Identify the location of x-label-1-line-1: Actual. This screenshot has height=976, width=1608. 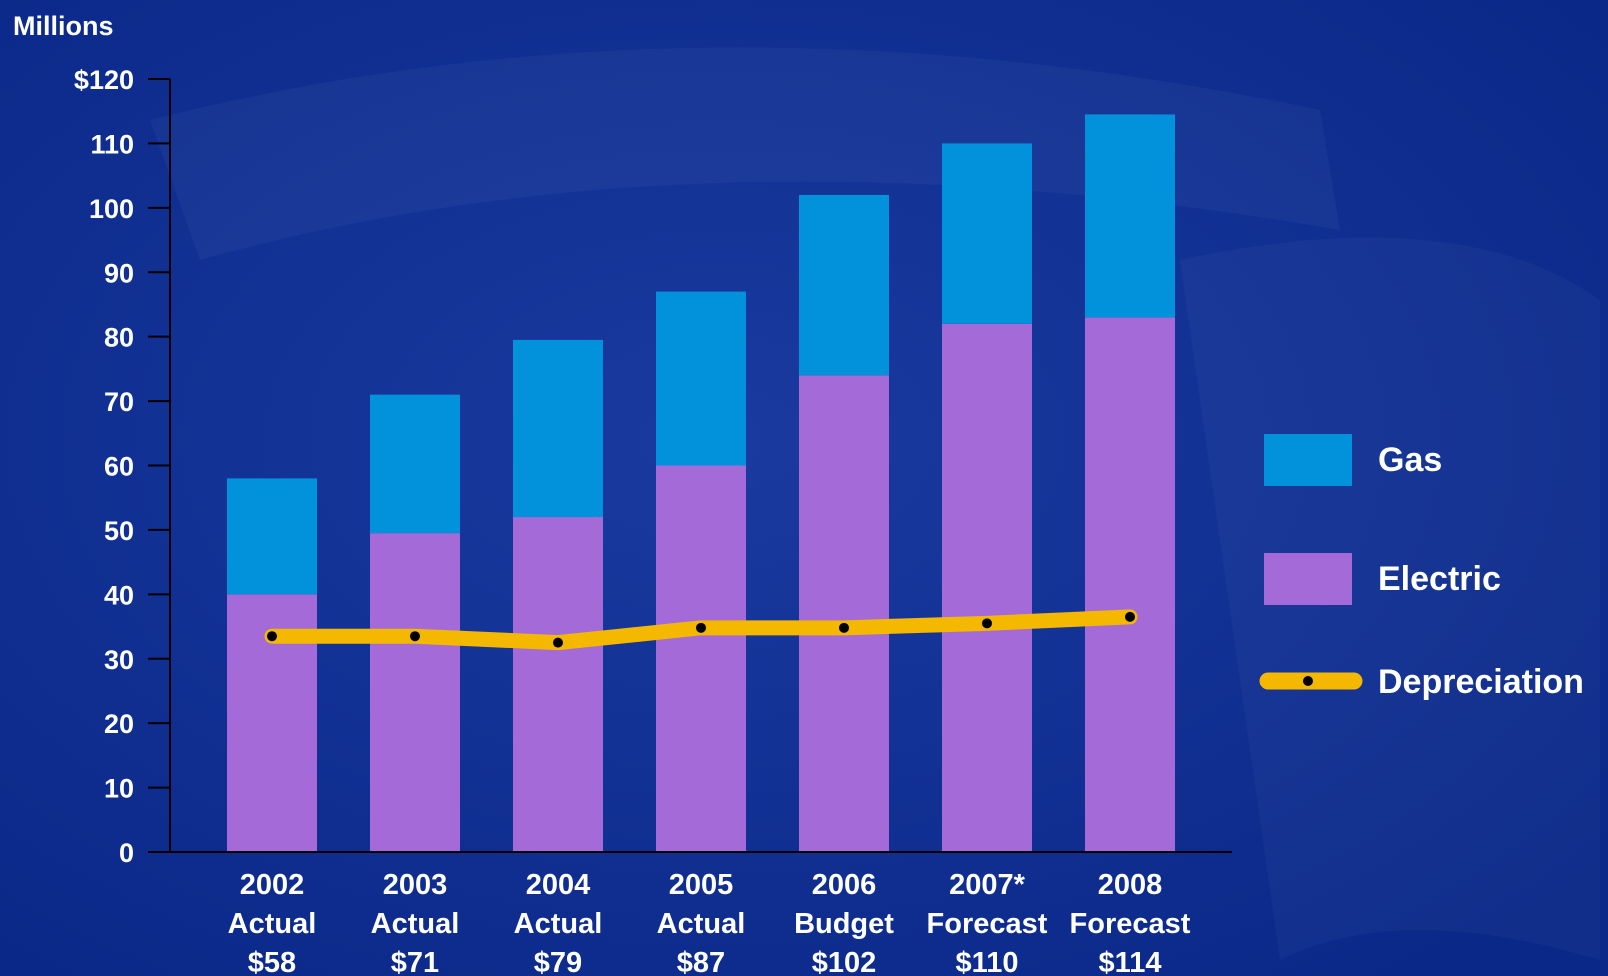
(415, 924).